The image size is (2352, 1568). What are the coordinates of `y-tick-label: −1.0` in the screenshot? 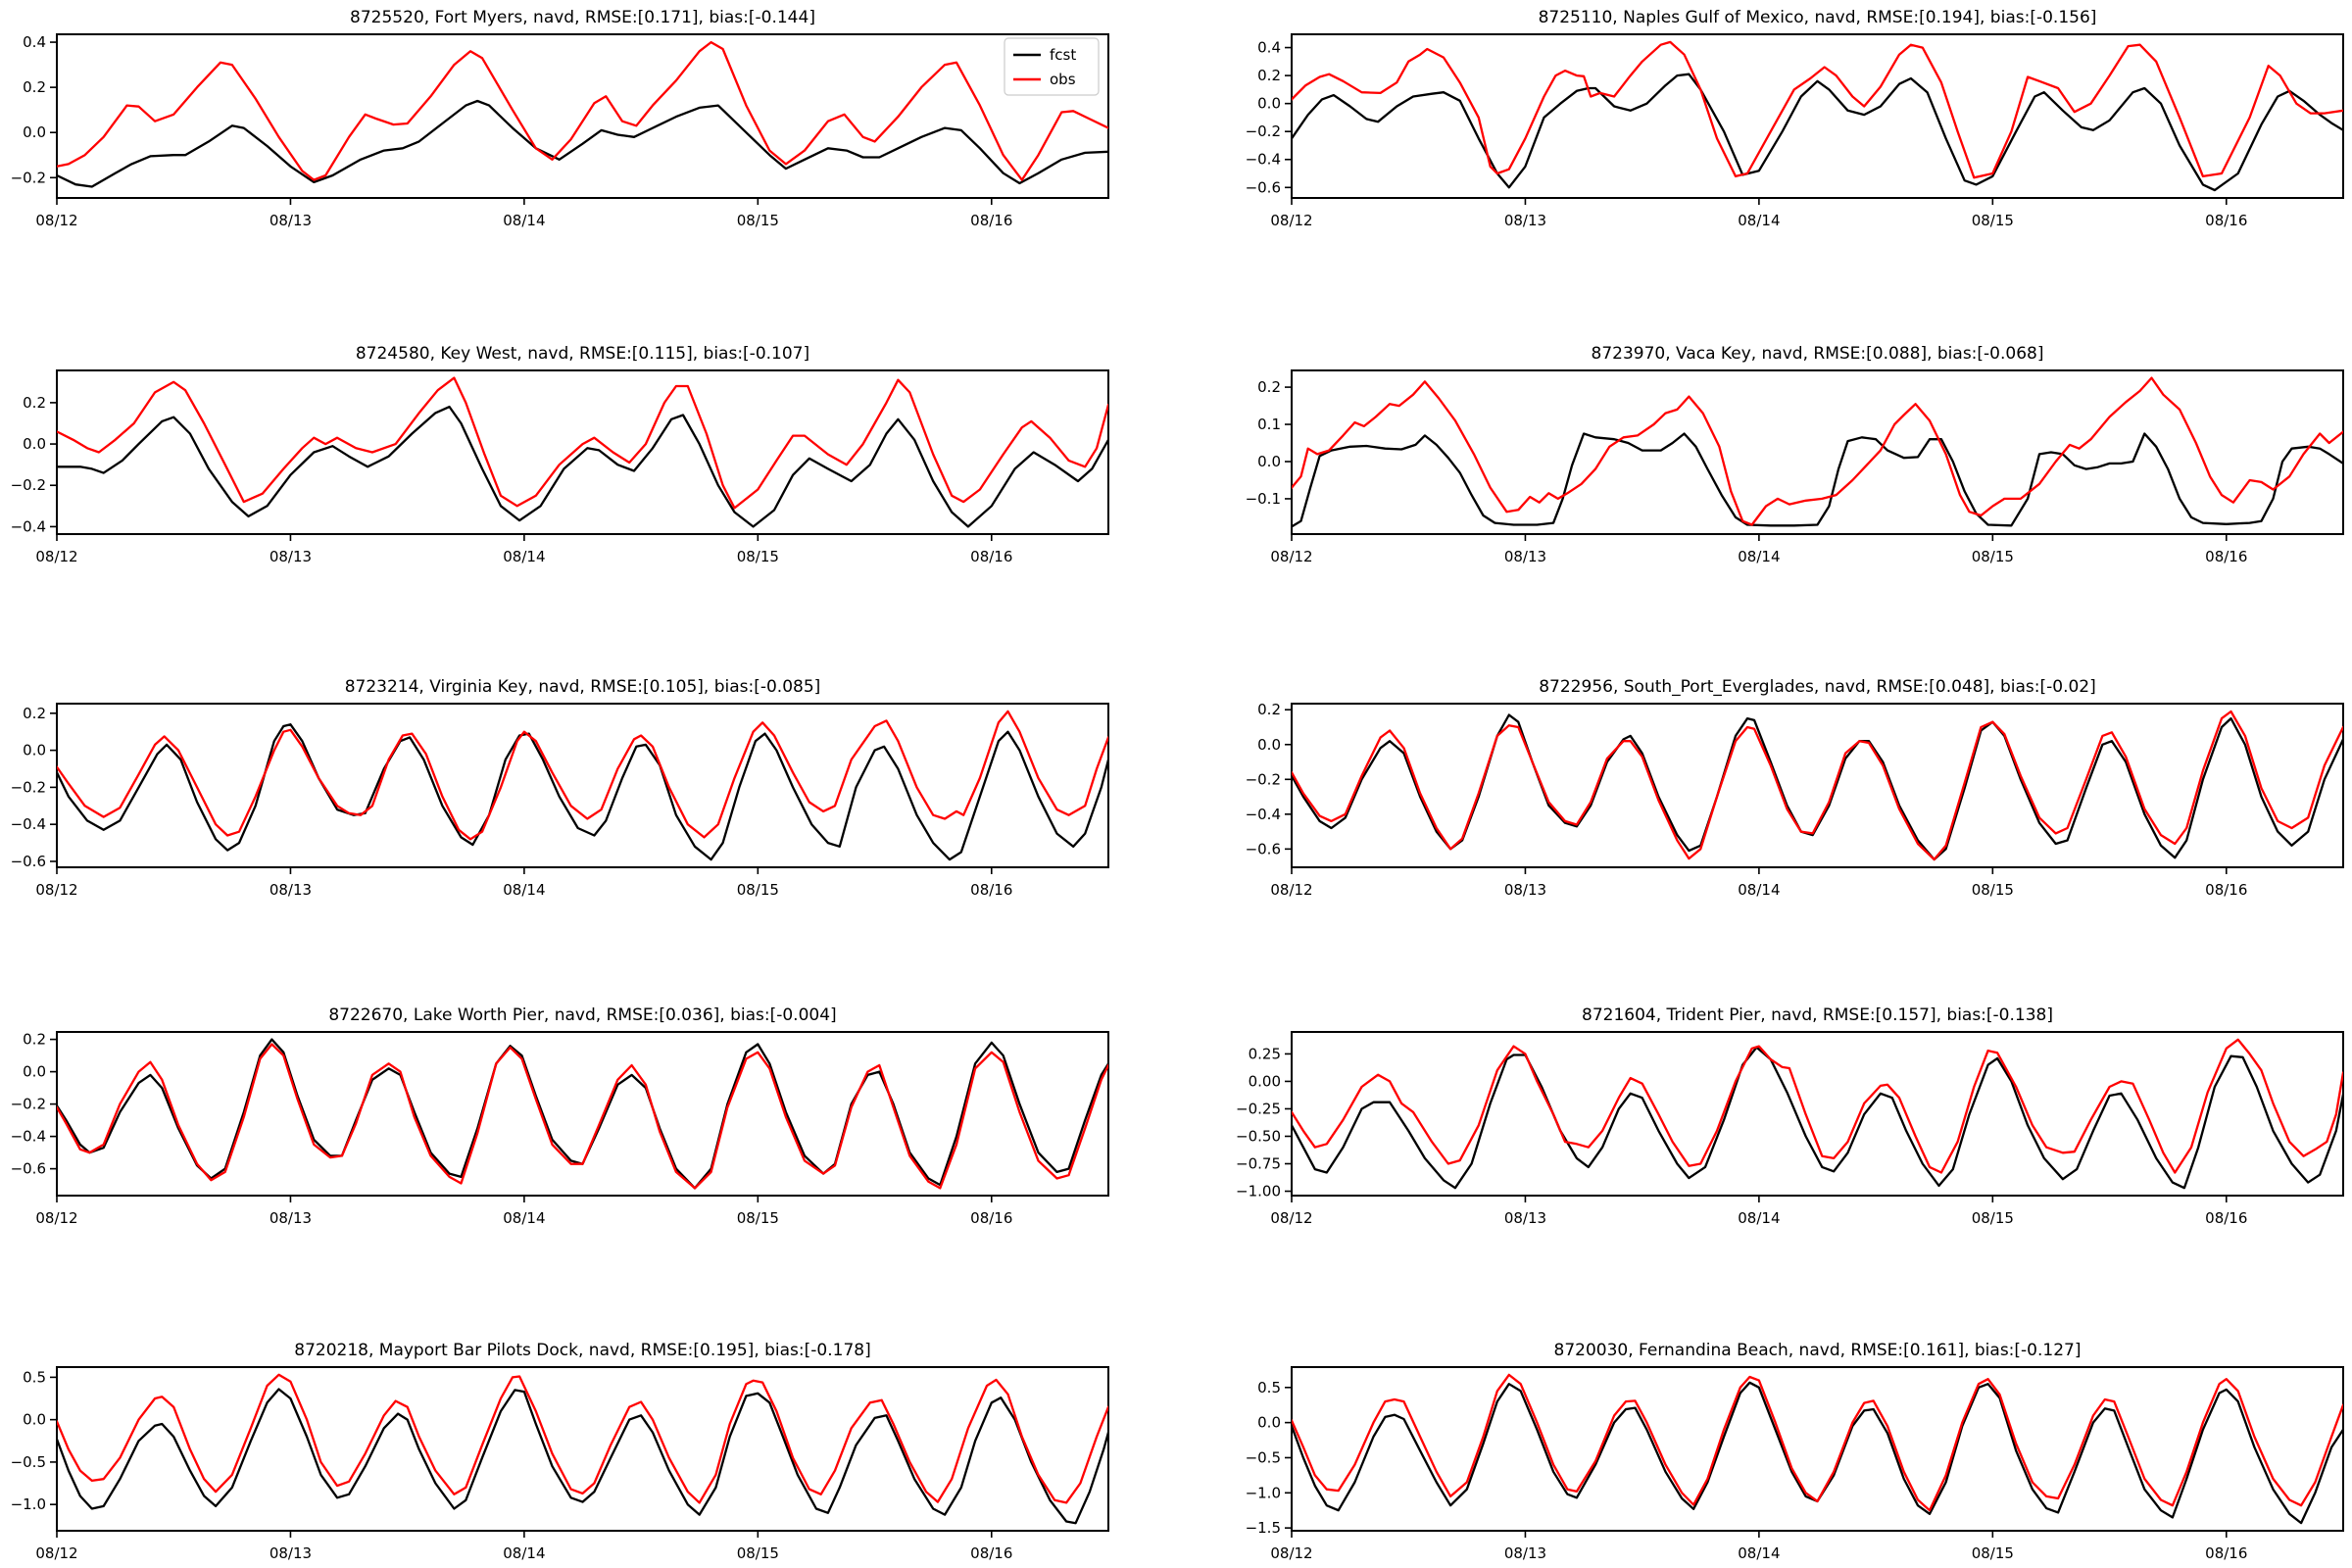 It's located at (1263, 1492).